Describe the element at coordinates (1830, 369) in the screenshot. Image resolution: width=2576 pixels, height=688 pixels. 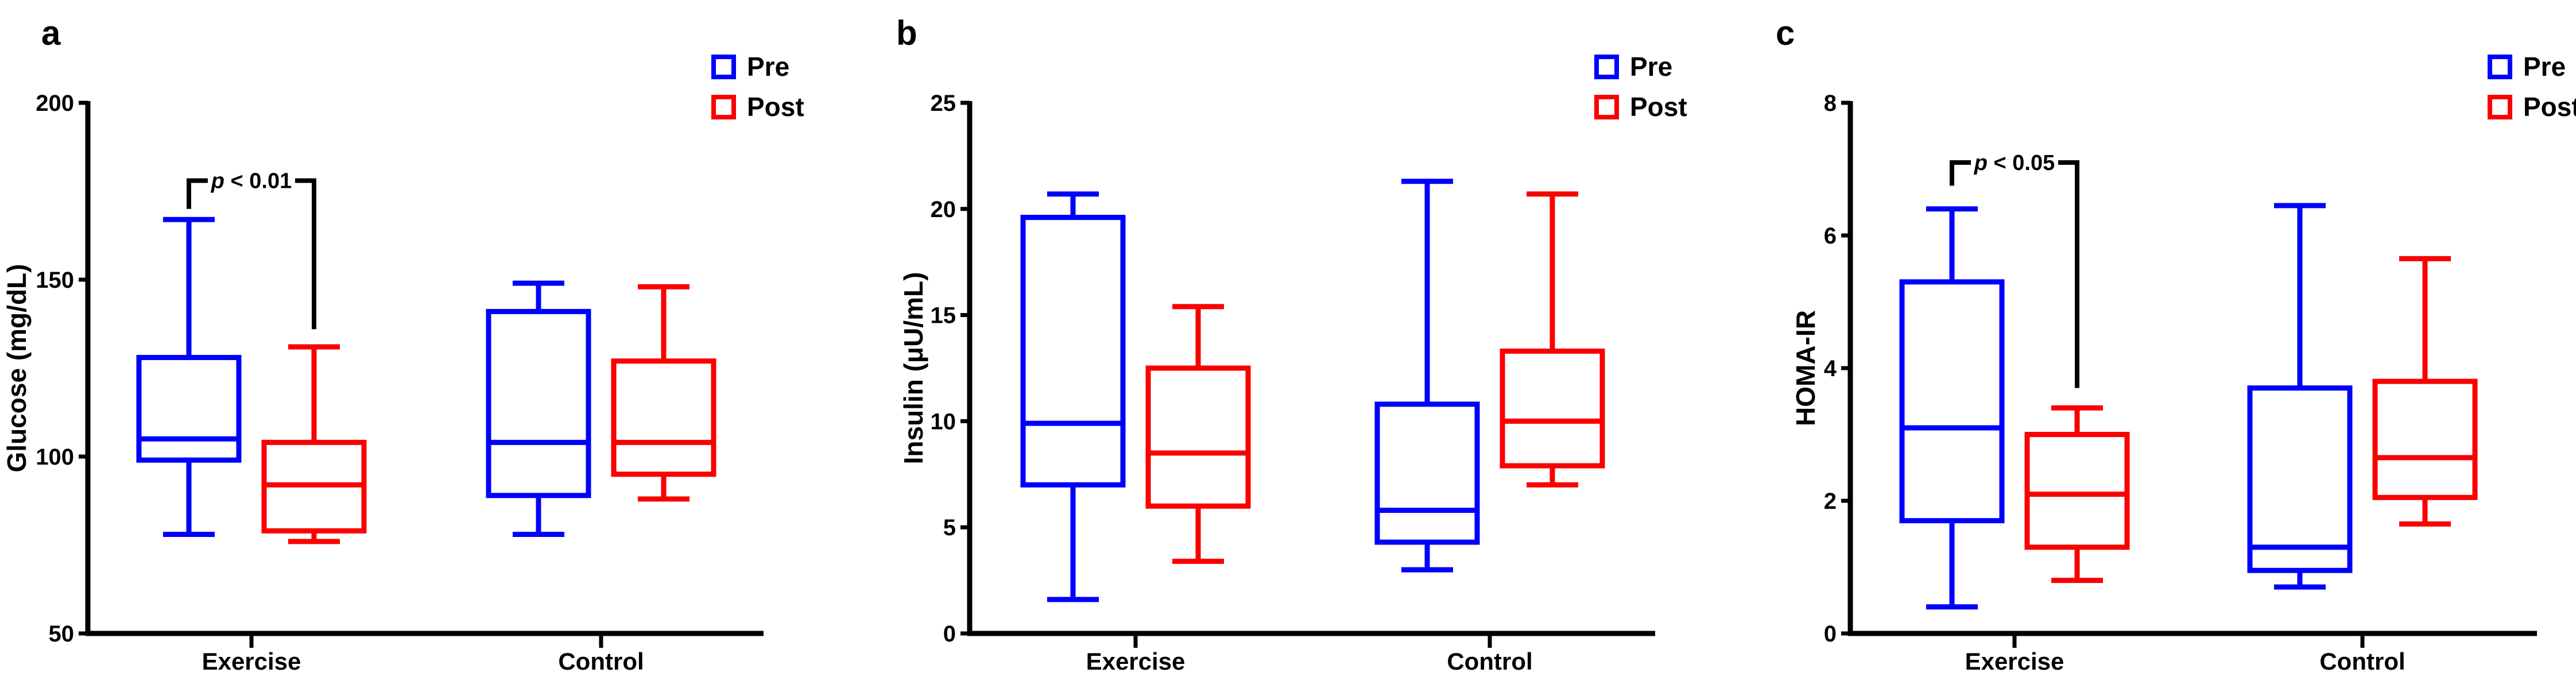
I see `y-tick-label: 4` at that location.